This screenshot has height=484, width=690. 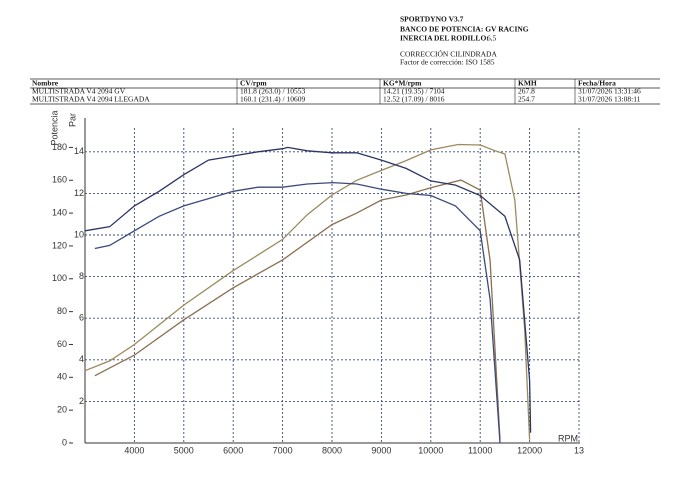 What do you see at coordinates (79, 91) in the screenshot?
I see `table-cell: MULTISTRADA V4 2094 GV` at bounding box center [79, 91].